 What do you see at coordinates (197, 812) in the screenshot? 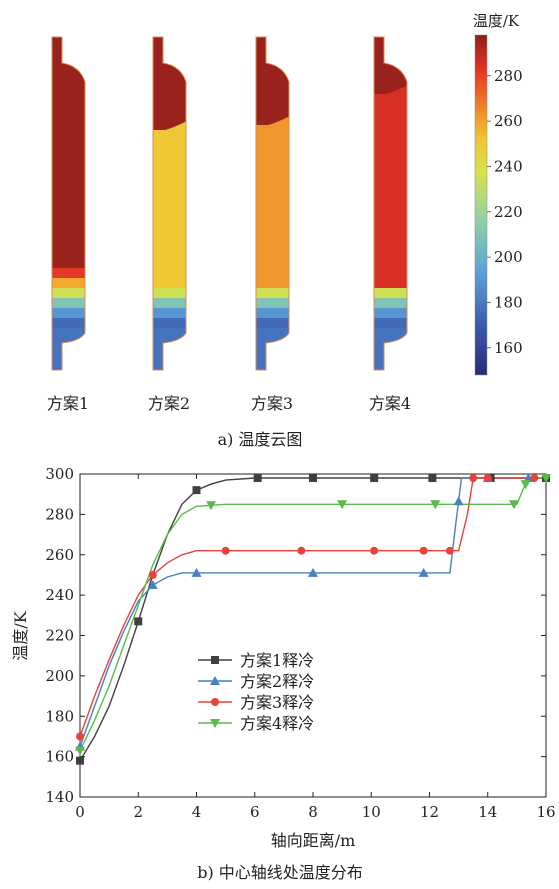
I see `x-tick-label: 4` at bounding box center [197, 812].